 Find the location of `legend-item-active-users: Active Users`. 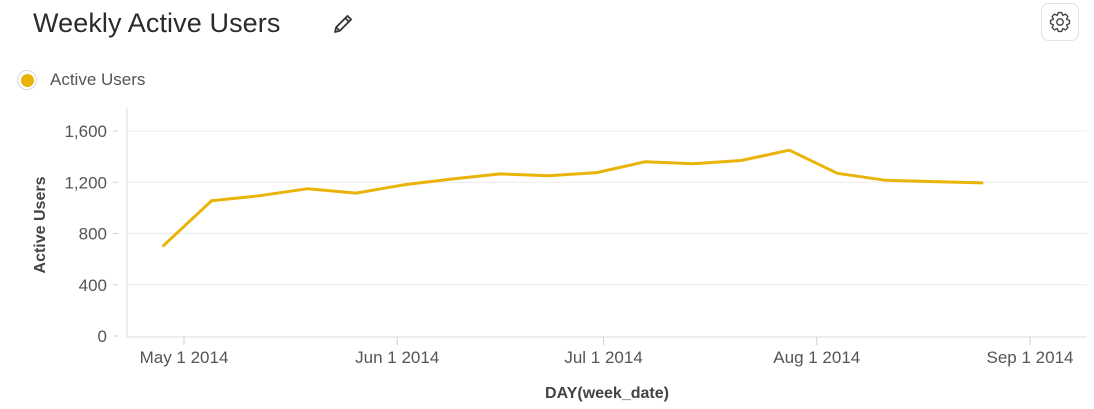

legend-item-active-users: Active Users is located at coordinates (81, 80).